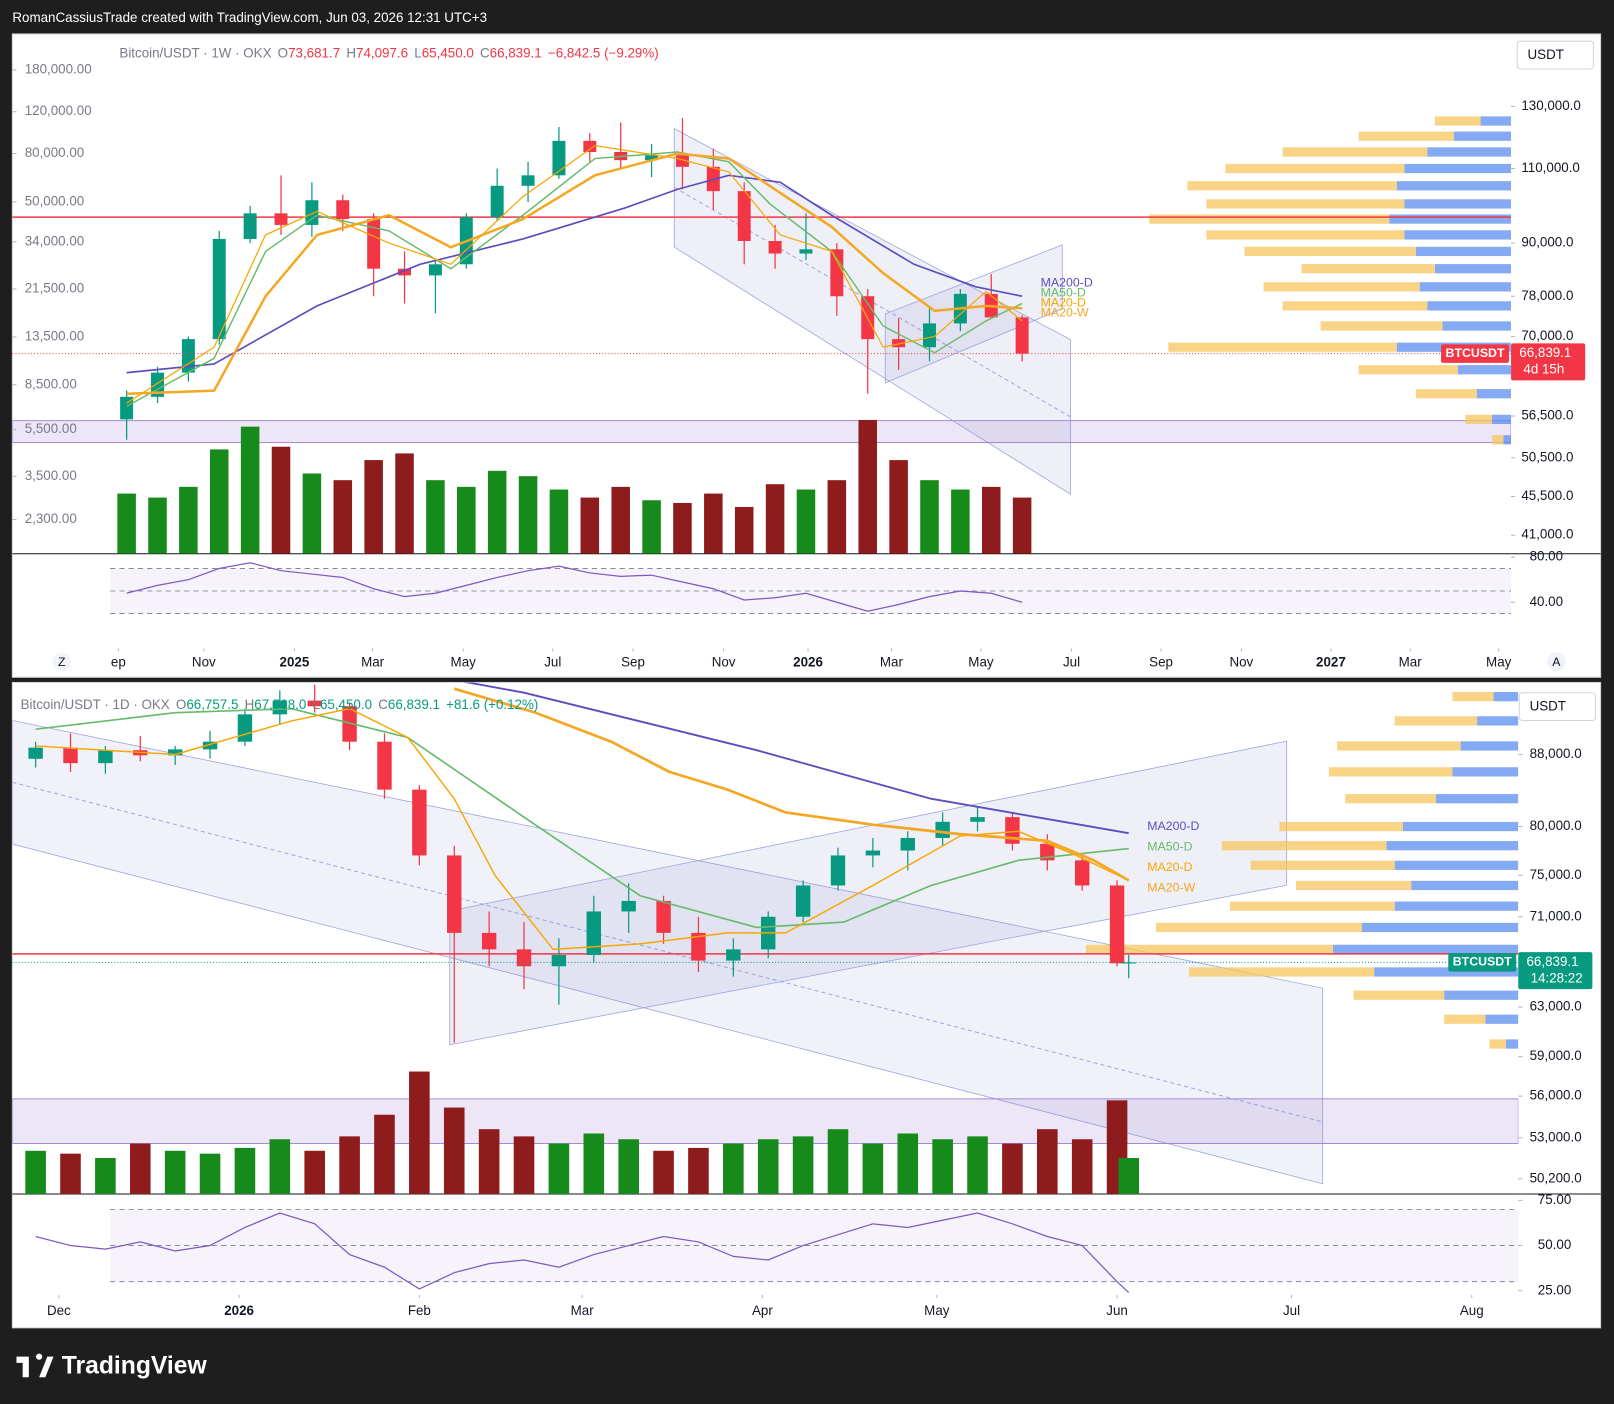  I want to click on y2-tick-label: 120,000.00, so click(58, 110).